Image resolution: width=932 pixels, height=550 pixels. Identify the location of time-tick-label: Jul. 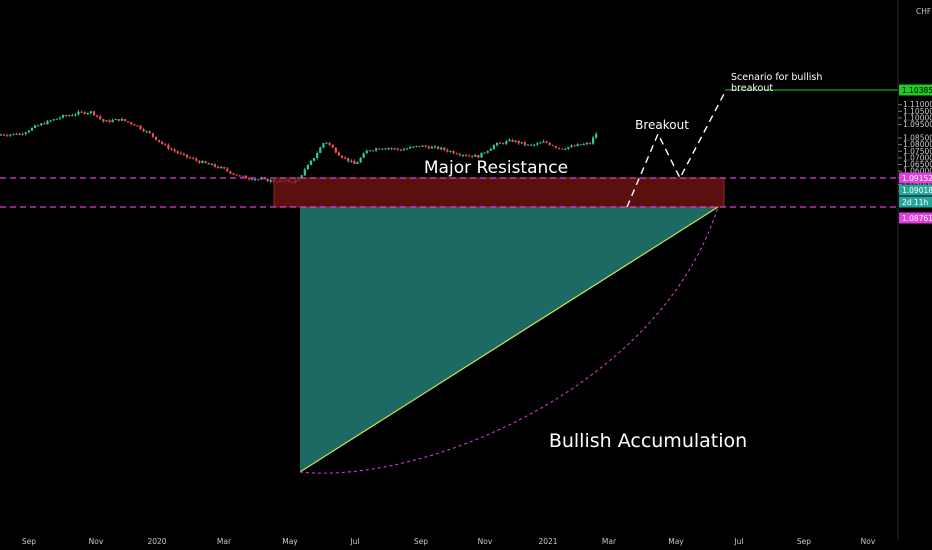
(738, 541).